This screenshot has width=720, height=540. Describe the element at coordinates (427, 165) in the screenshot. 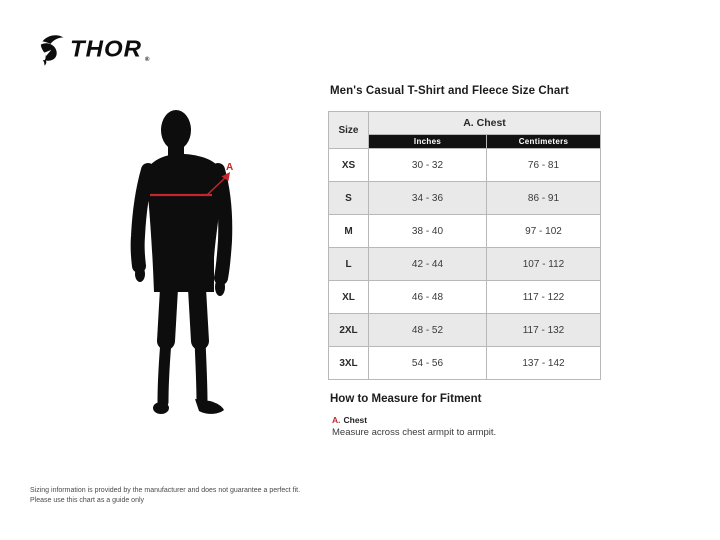

I see `inches-cell: 30 - 32` at that location.